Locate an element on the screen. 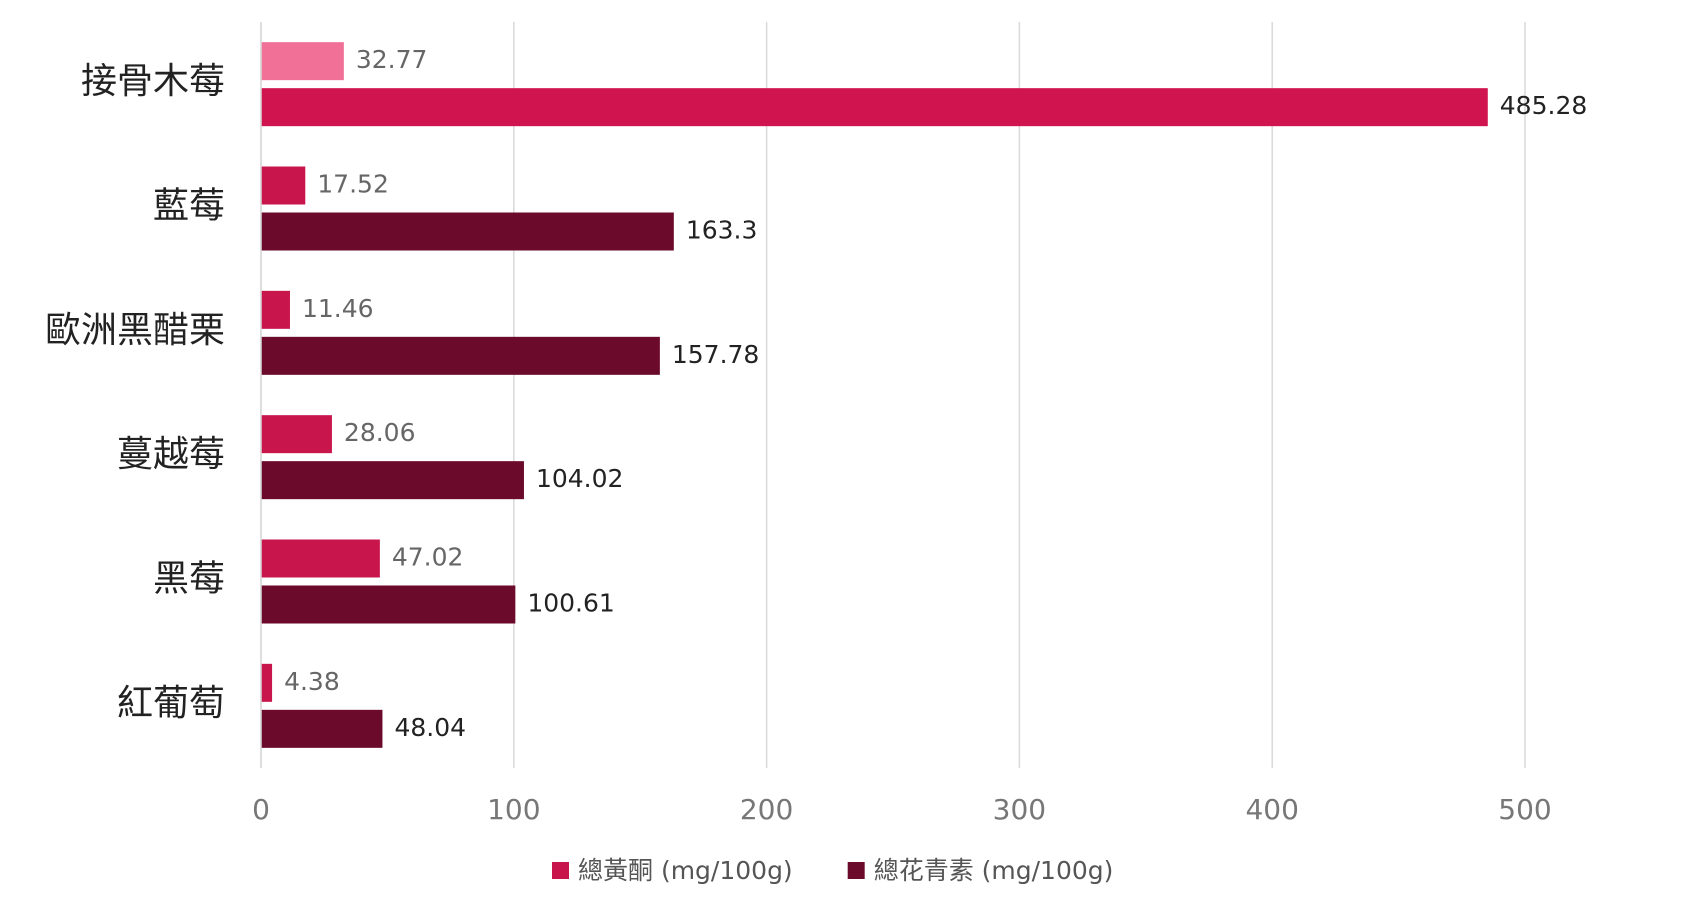 This screenshot has height=910, width=1696. value-label: 17.52 is located at coordinates (353, 184).